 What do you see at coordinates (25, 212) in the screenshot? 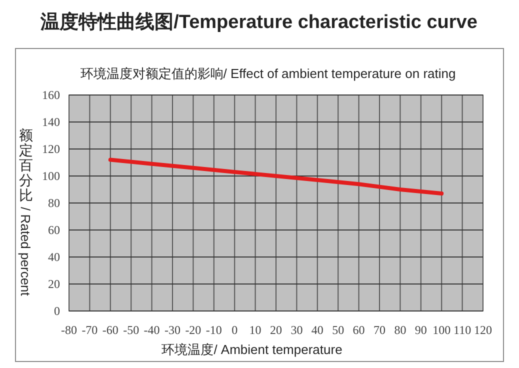
I see `y-axis-title: 额定百分比/ Rated percent` at bounding box center [25, 212].